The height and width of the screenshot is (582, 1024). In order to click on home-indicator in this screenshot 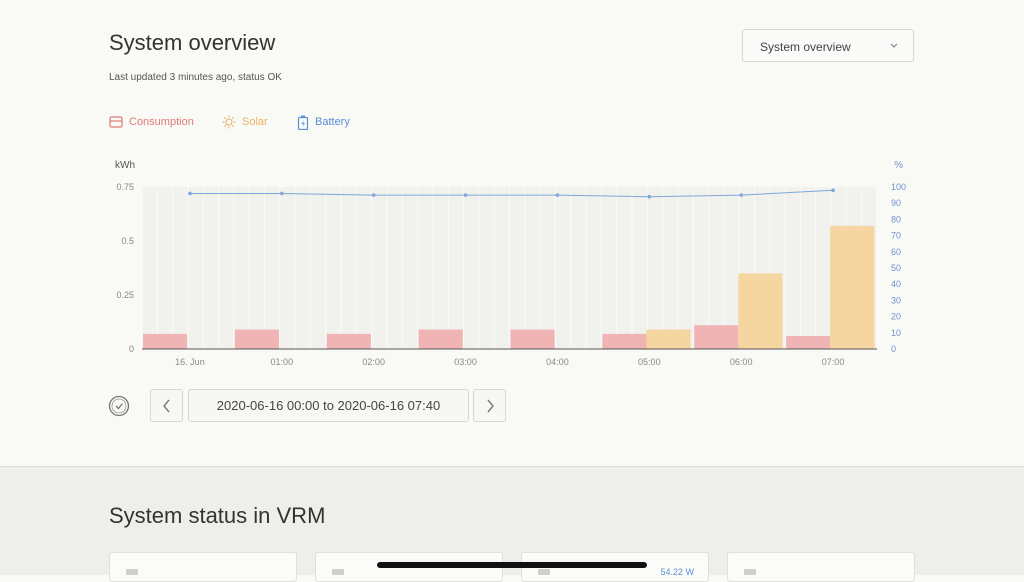, I will do `click(512, 565)`.